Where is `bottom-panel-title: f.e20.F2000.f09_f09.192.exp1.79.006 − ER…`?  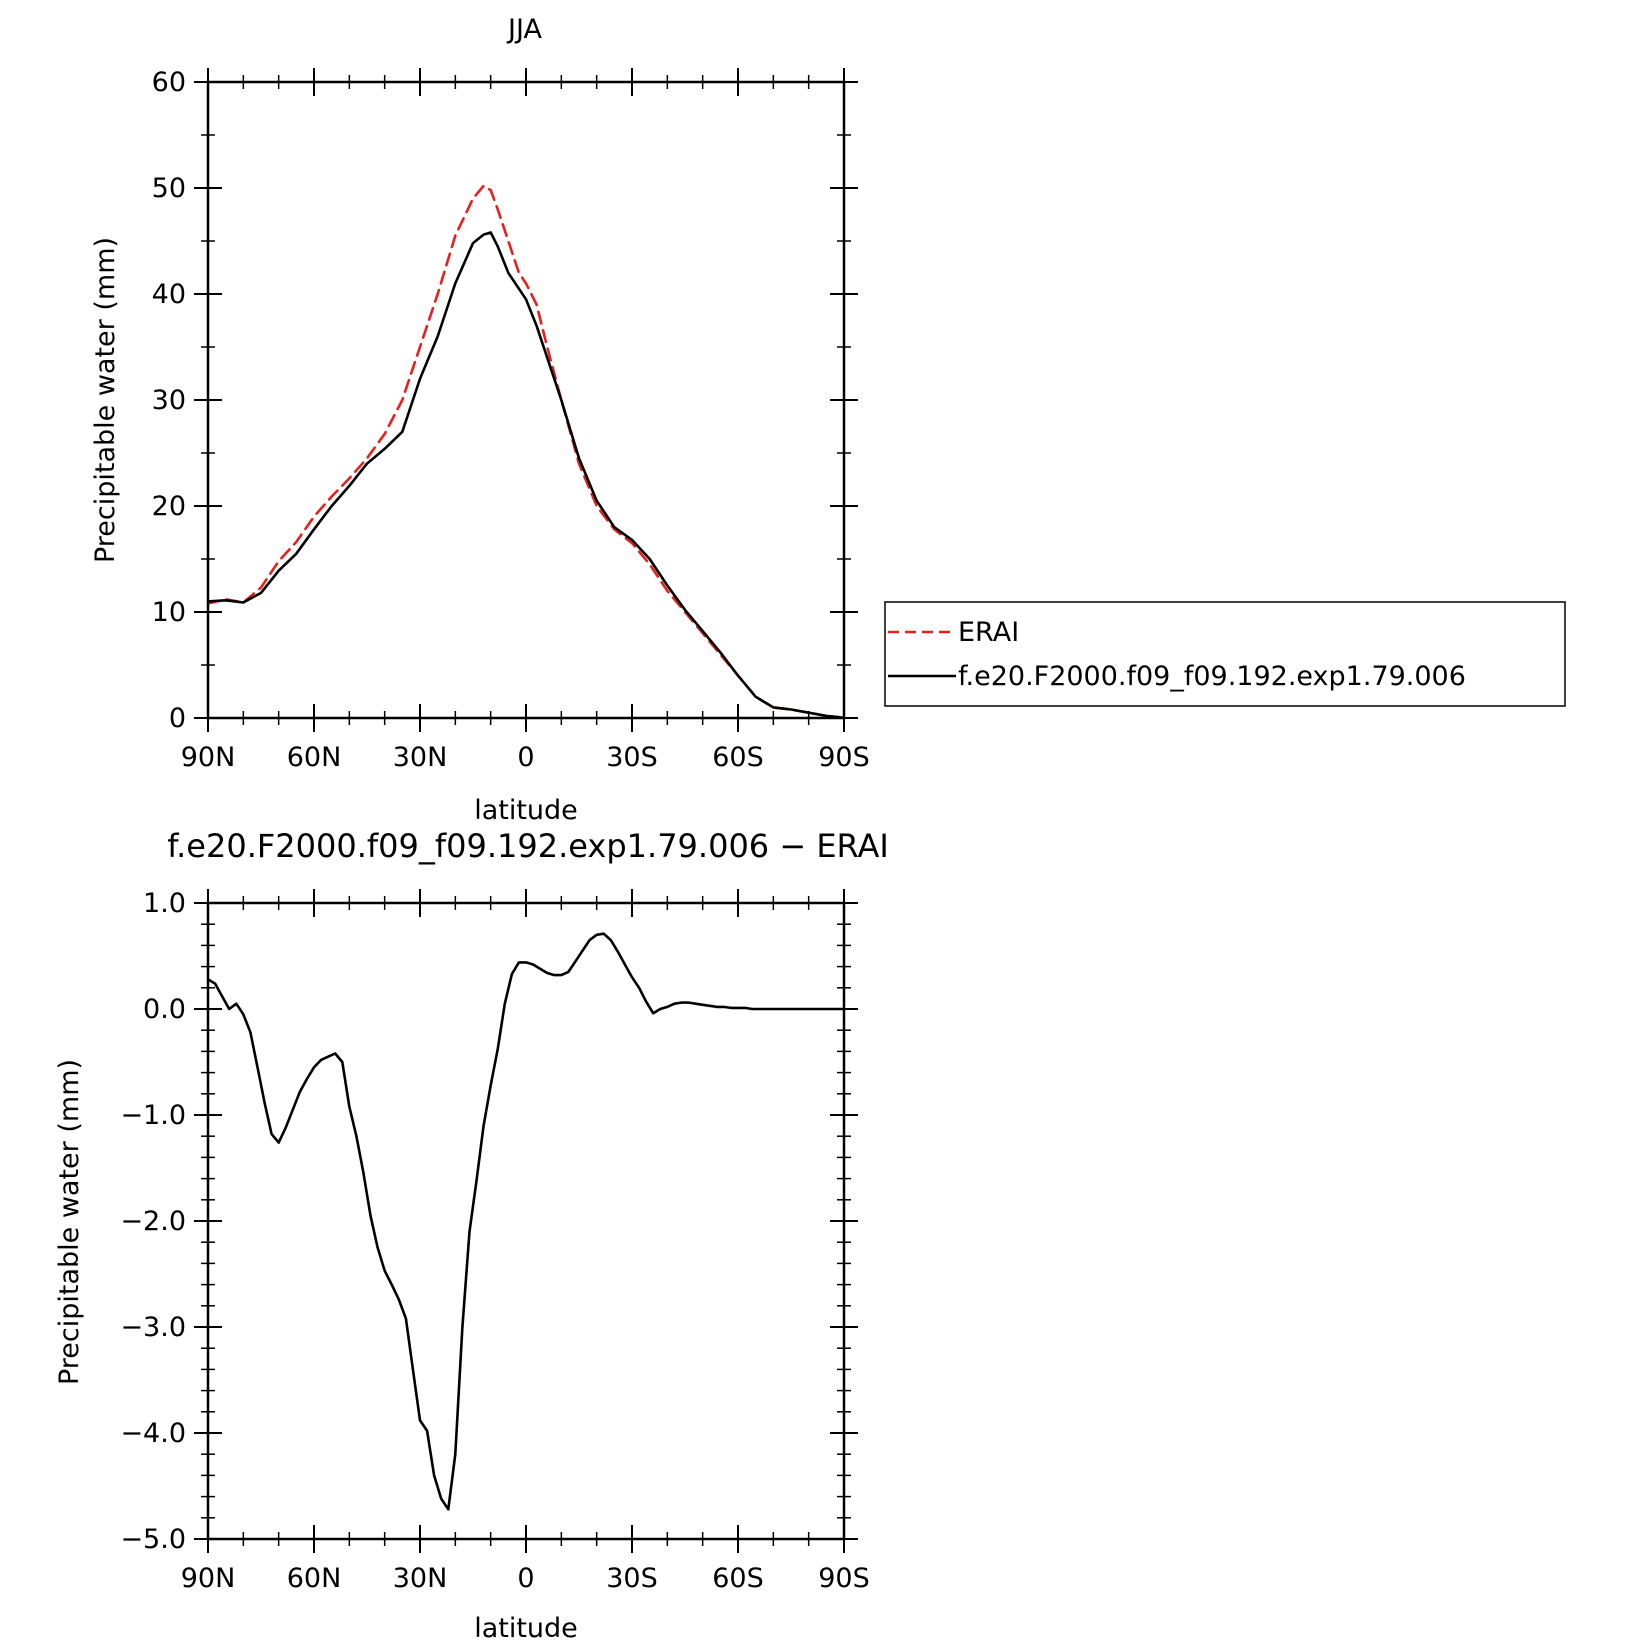 bottom-panel-title: f.e20.F2000.f09_f09.192.exp1.79.006 − ER… is located at coordinates (528, 846).